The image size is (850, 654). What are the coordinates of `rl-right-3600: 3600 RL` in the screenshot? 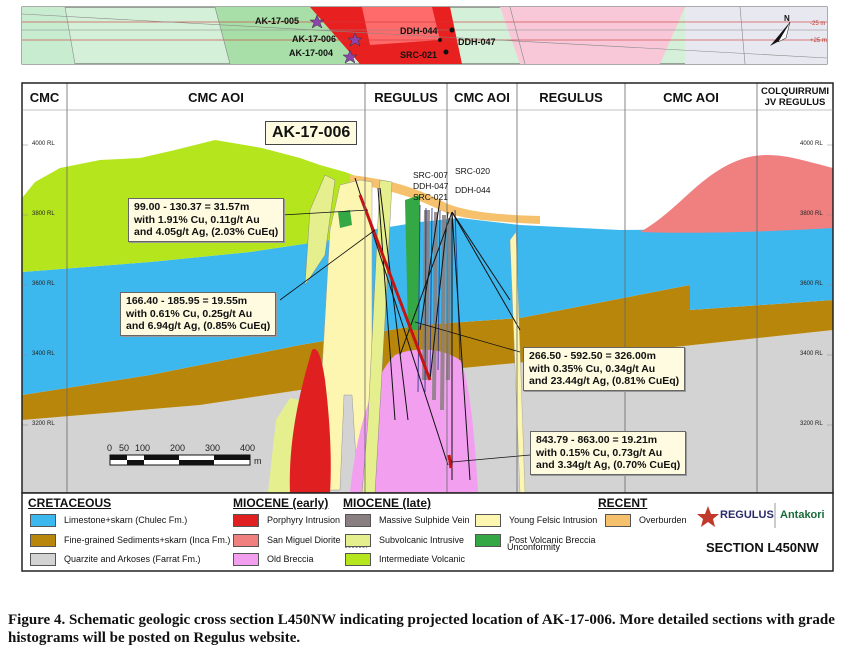 It's located at (811, 284).